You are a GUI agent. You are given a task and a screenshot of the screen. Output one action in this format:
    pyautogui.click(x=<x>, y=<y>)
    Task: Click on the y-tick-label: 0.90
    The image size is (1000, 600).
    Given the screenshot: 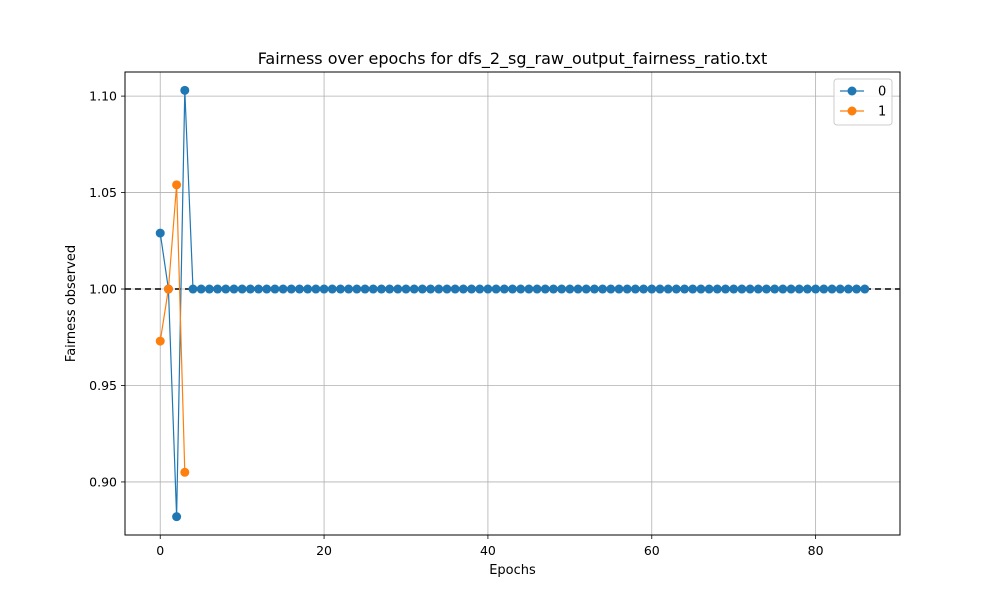 What is the action you would take?
    pyautogui.click(x=103, y=481)
    